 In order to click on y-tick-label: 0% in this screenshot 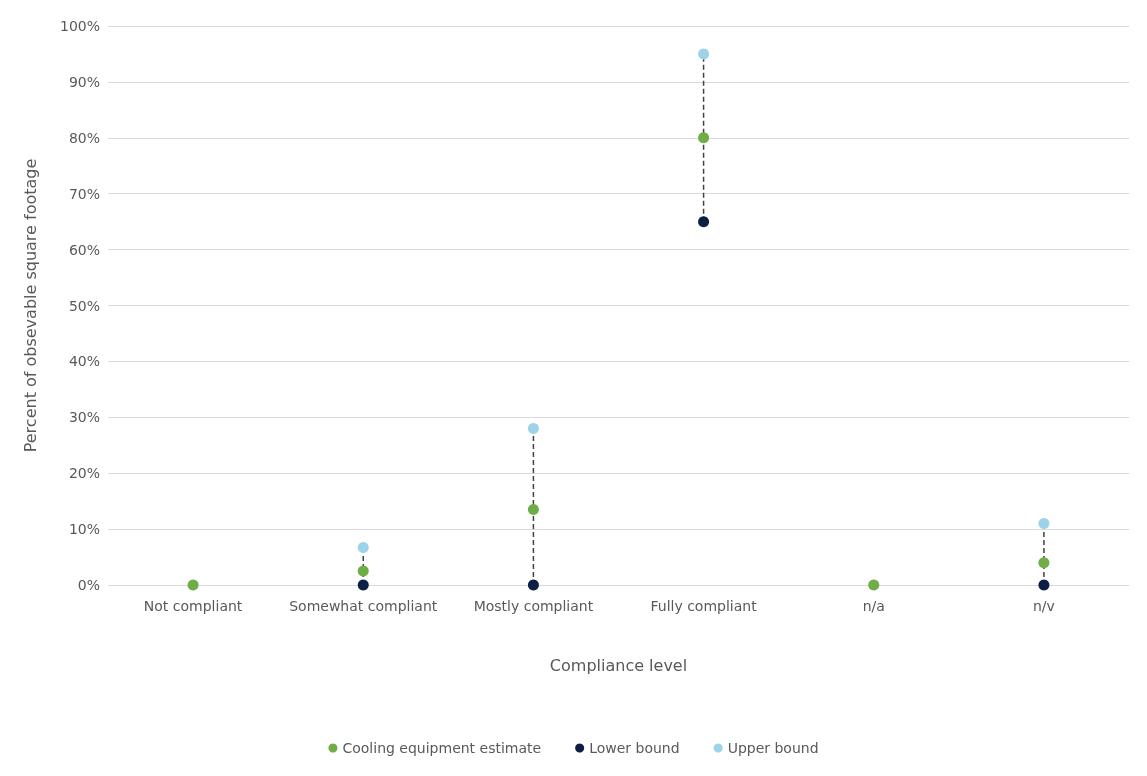, I will do `click(88, 585)`.